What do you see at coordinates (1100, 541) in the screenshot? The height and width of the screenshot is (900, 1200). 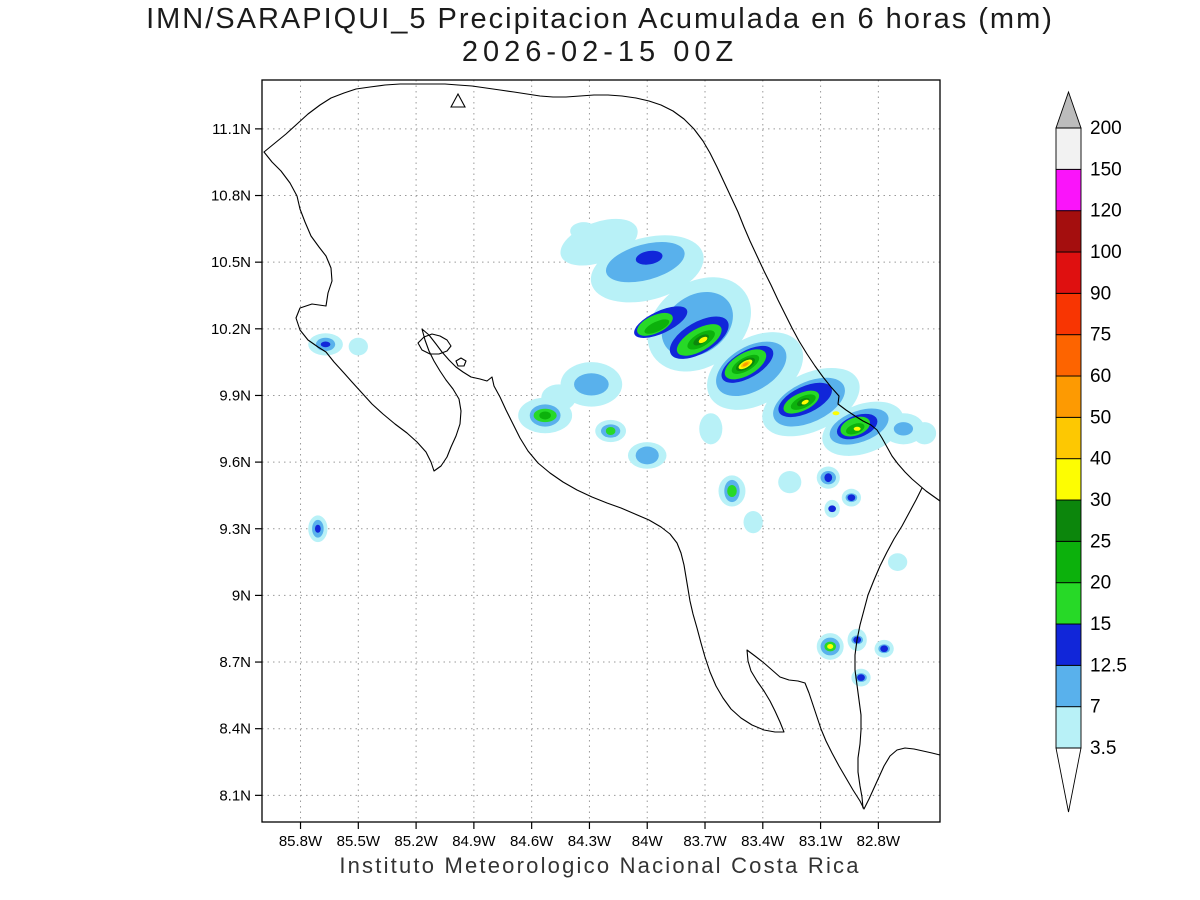 I see `colorbar-label: 25` at bounding box center [1100, 541].